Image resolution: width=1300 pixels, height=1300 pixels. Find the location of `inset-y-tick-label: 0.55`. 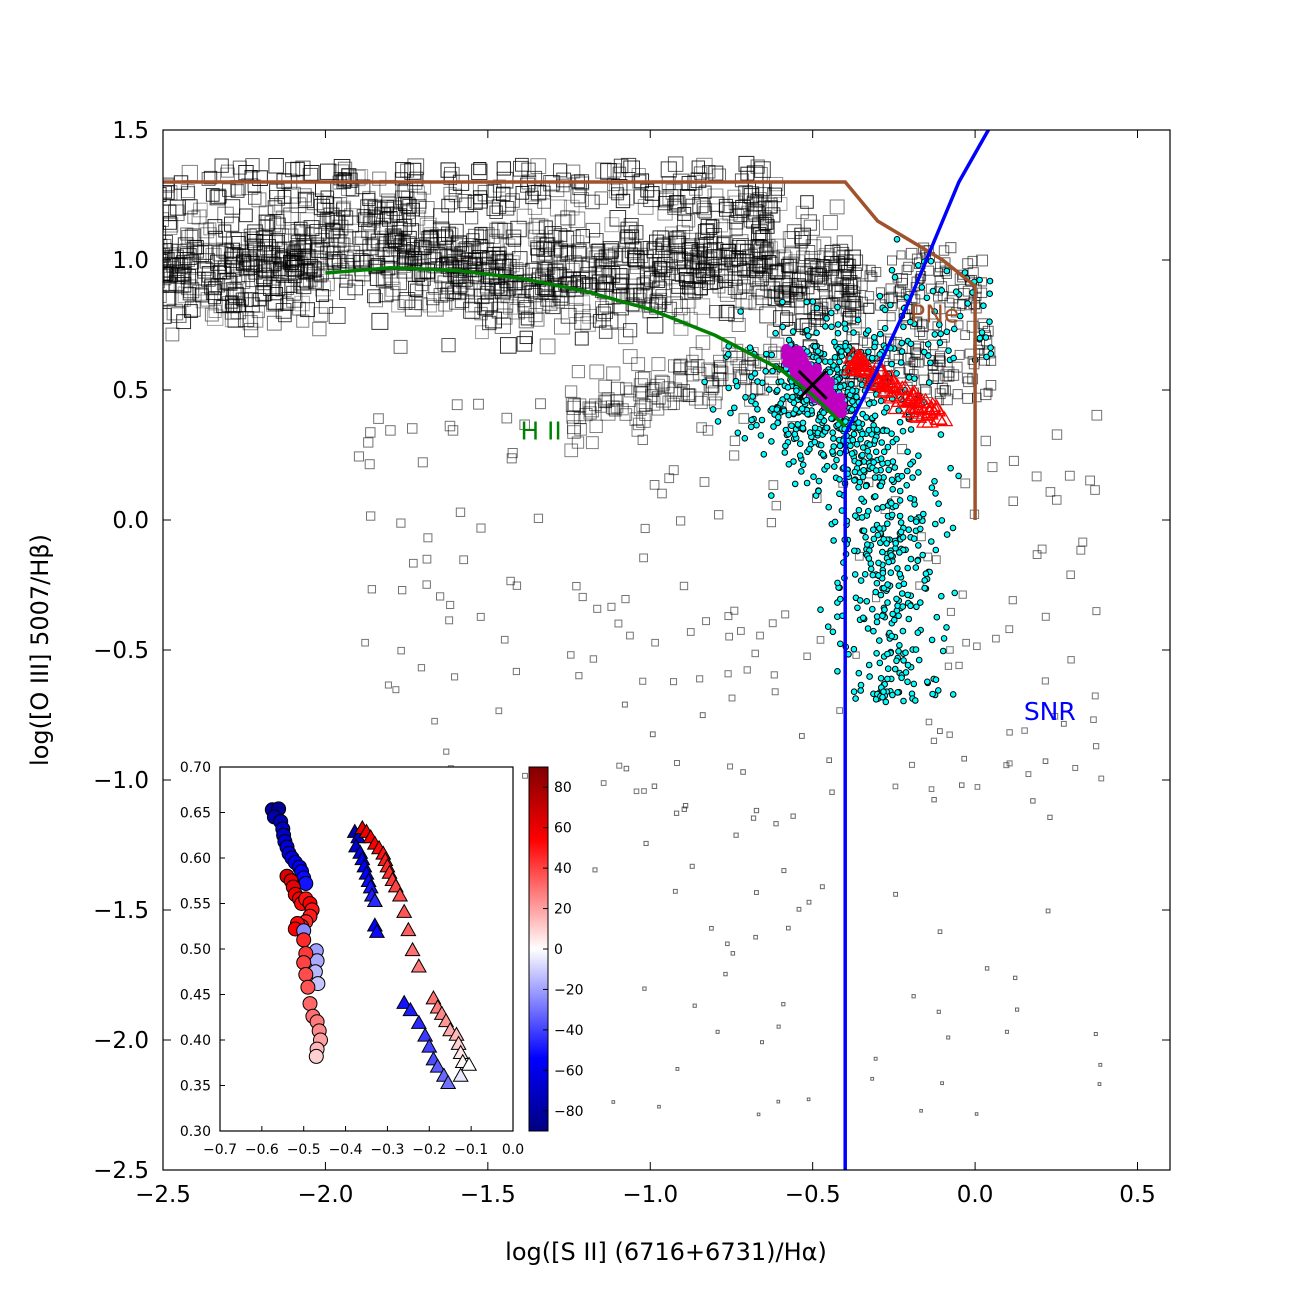

inset-y-tick-label: 0.55 is located at coordinates (195, 905).